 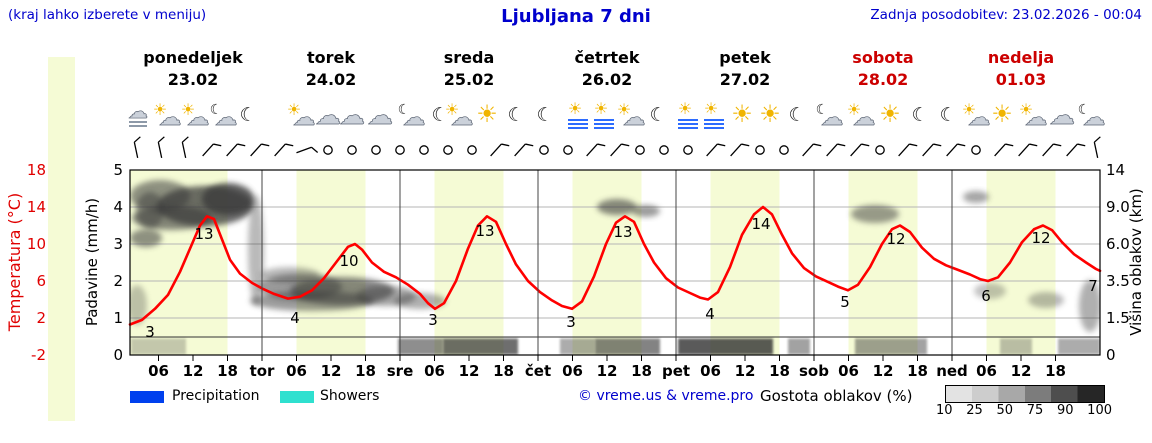 What do you see at coordinates (118, 207) in the screenshot?
I see `precip-axis-tick: 4` at bounding box center [118, 207].